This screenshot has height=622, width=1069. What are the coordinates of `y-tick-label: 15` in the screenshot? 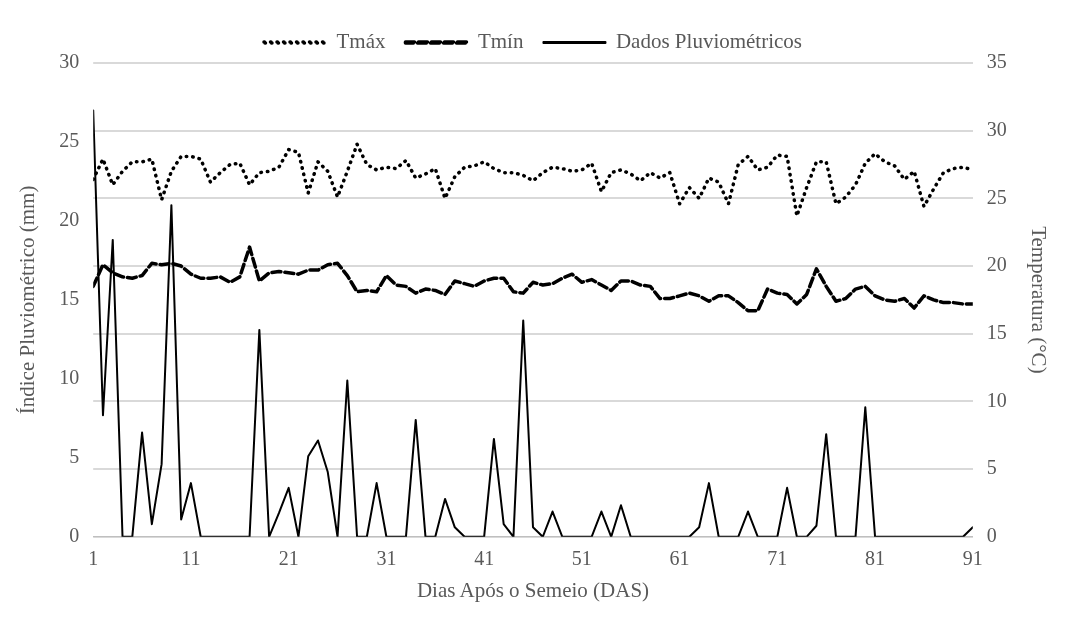 It's located at (69, 298).